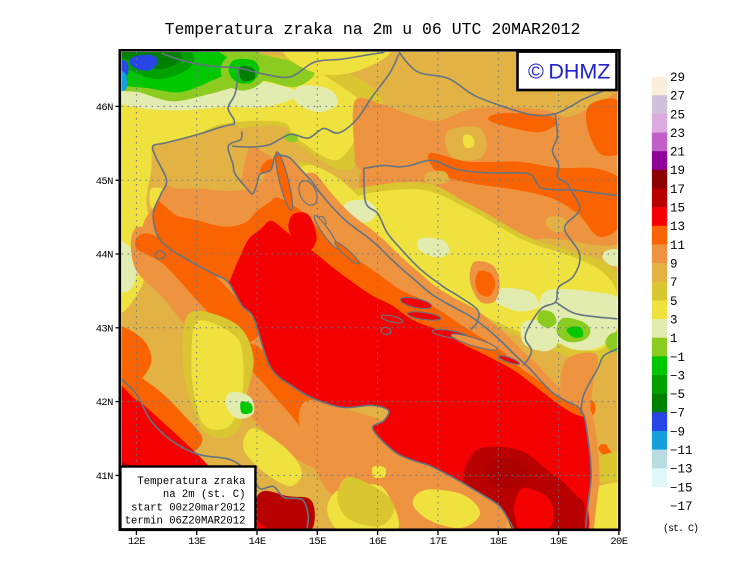 This screenshot has height=582, width=740. What do you see at coordinates (104, 256) in the screenshot?
I see `svg-text: 44N` at bounding box center [104, 256].